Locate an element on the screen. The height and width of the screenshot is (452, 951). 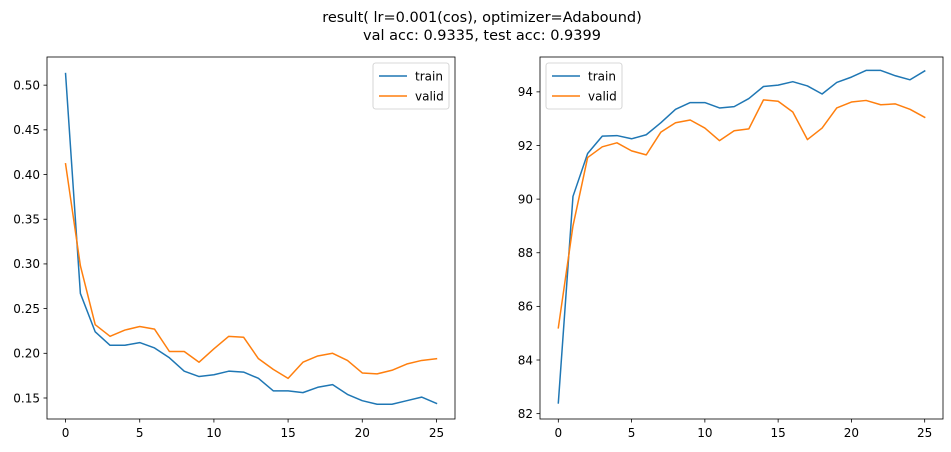
y-tick-label: 84 is located at coordinates (525, 360).